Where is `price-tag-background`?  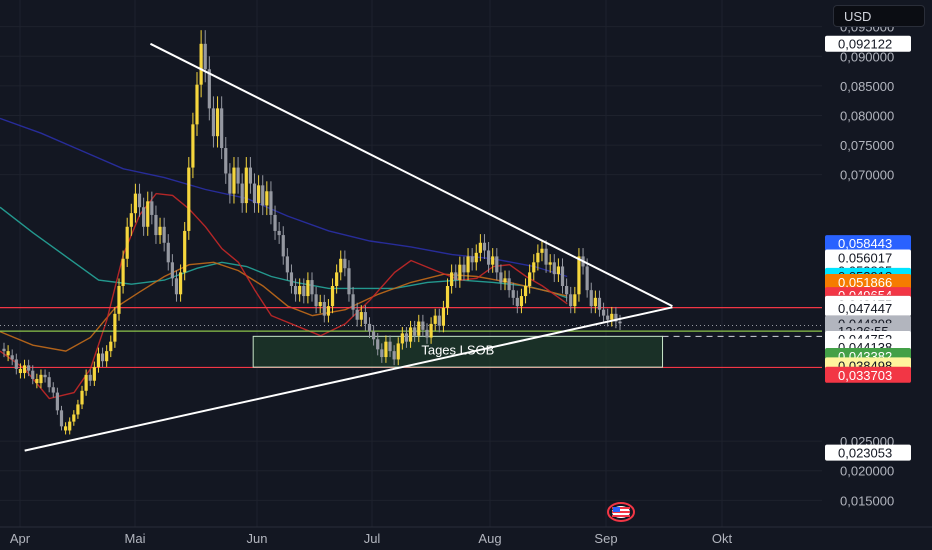
price-tag-background is located at coordinates (868, 308).